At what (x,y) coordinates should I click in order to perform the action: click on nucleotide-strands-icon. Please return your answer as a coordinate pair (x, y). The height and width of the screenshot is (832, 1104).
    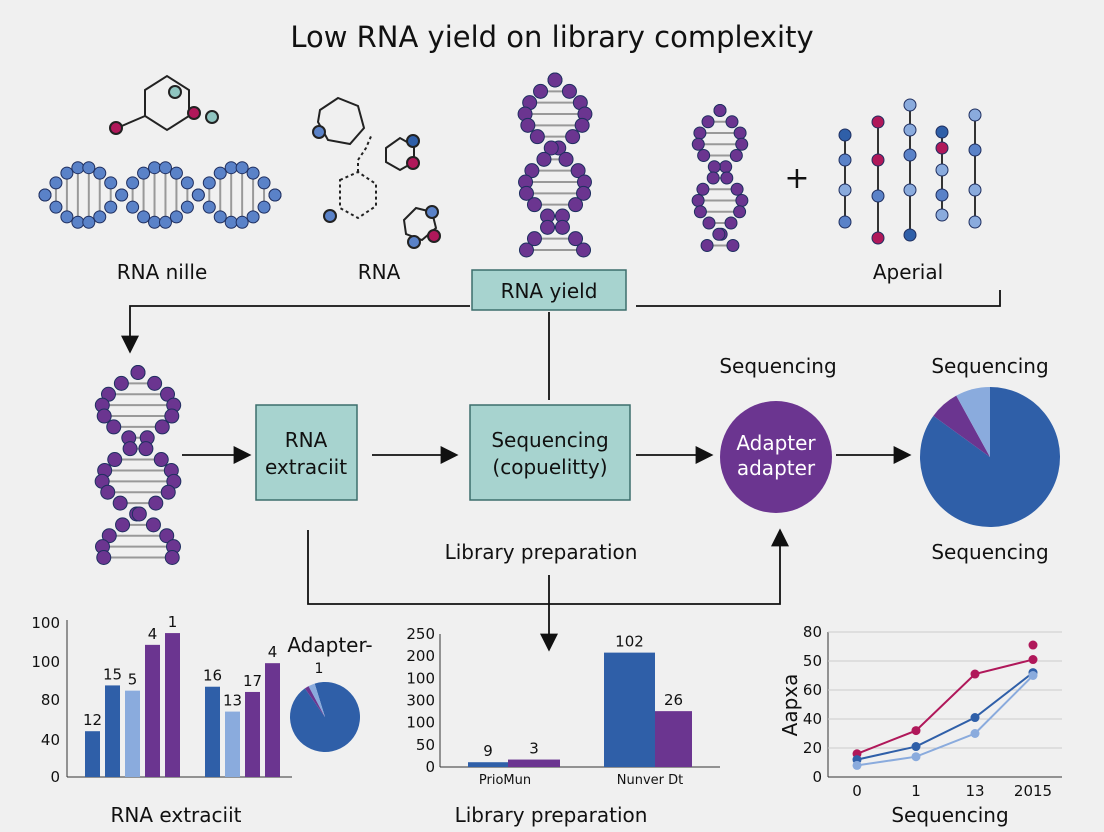
    Looking at the image, I should click on (910, 171).